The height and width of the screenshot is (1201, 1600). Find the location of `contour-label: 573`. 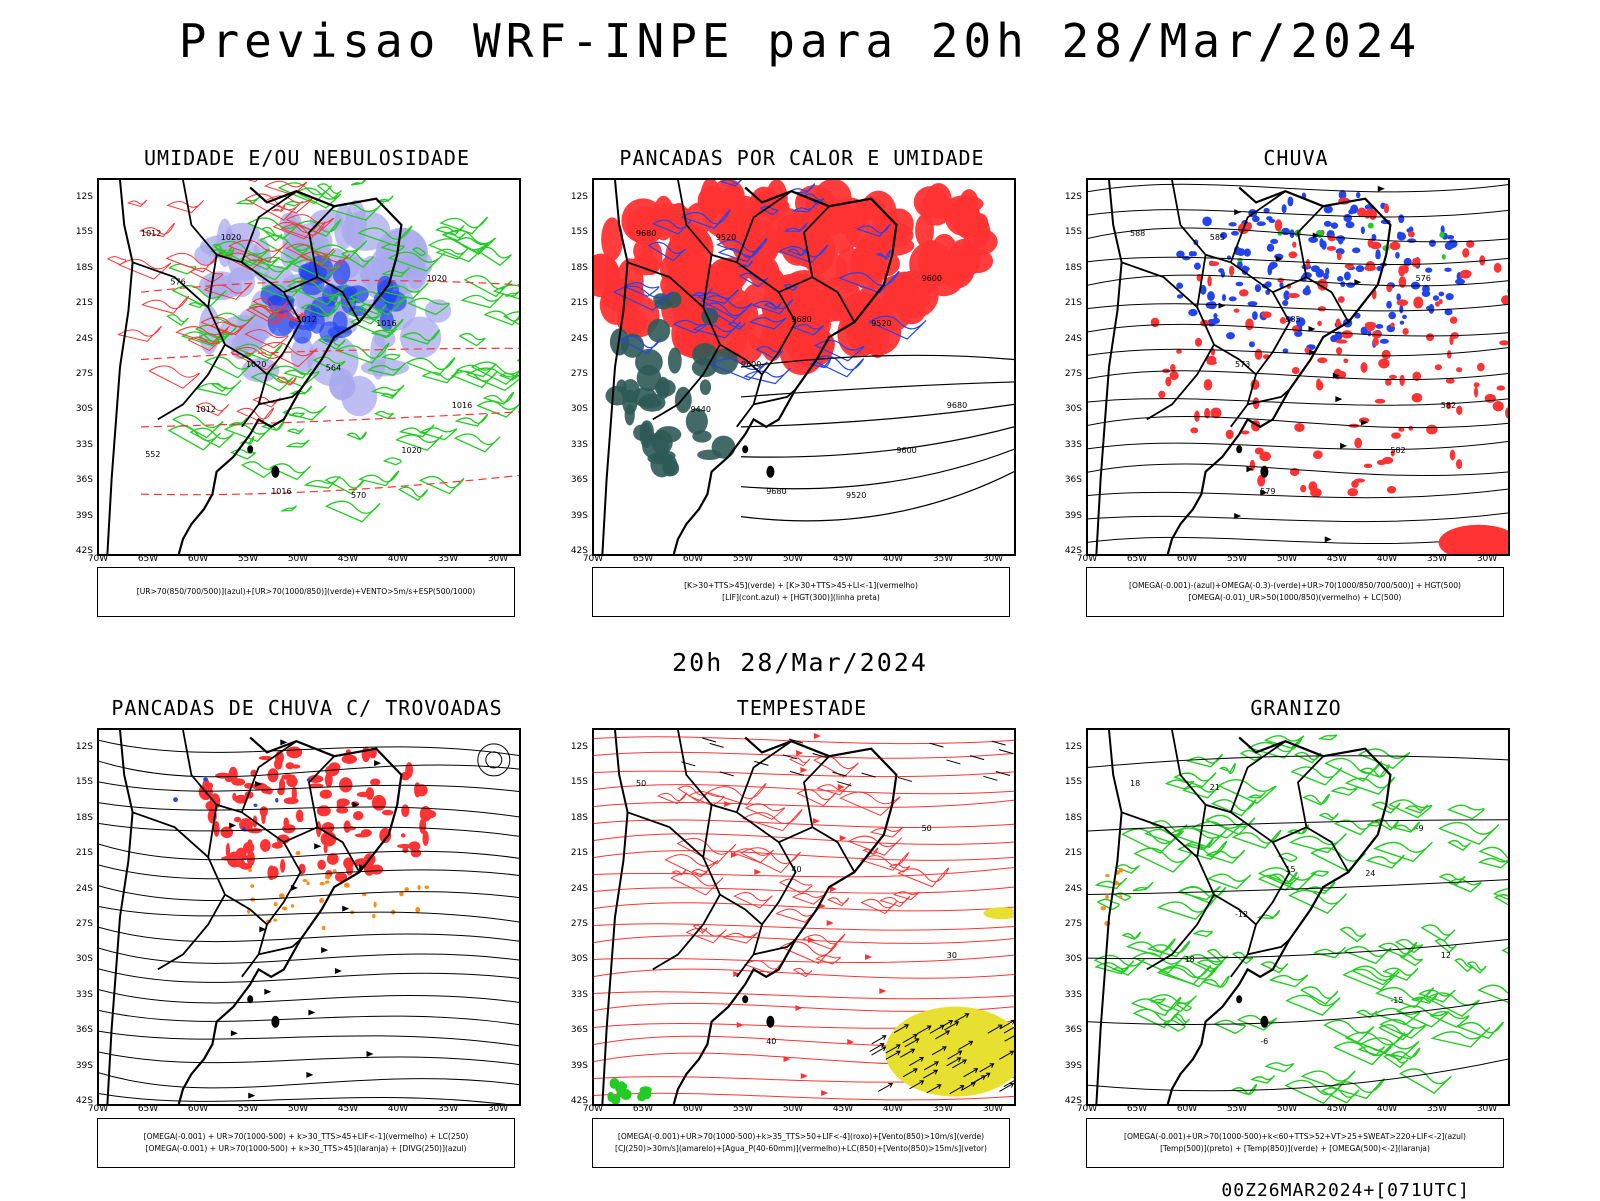

contour-label: 573 is located at coordinates (1242, 364).